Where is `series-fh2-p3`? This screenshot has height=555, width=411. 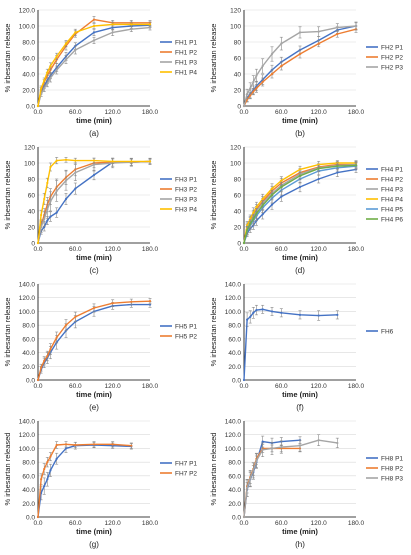
series-fh2-p3 is located at coordinates (300, 64).